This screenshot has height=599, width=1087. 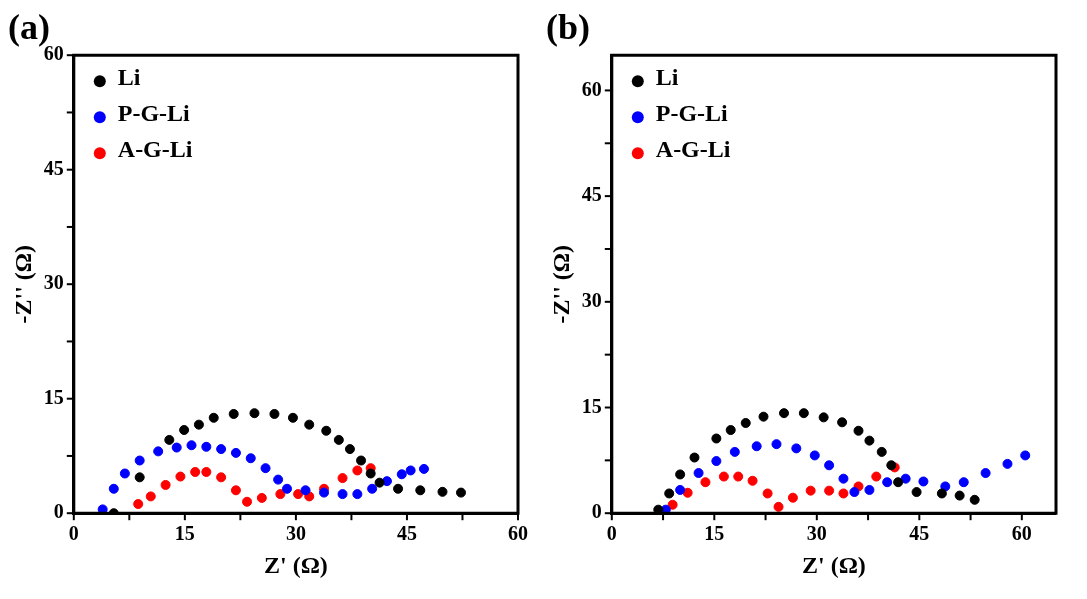 I want to click on chart-title: (b), so click(x=568, y=26).